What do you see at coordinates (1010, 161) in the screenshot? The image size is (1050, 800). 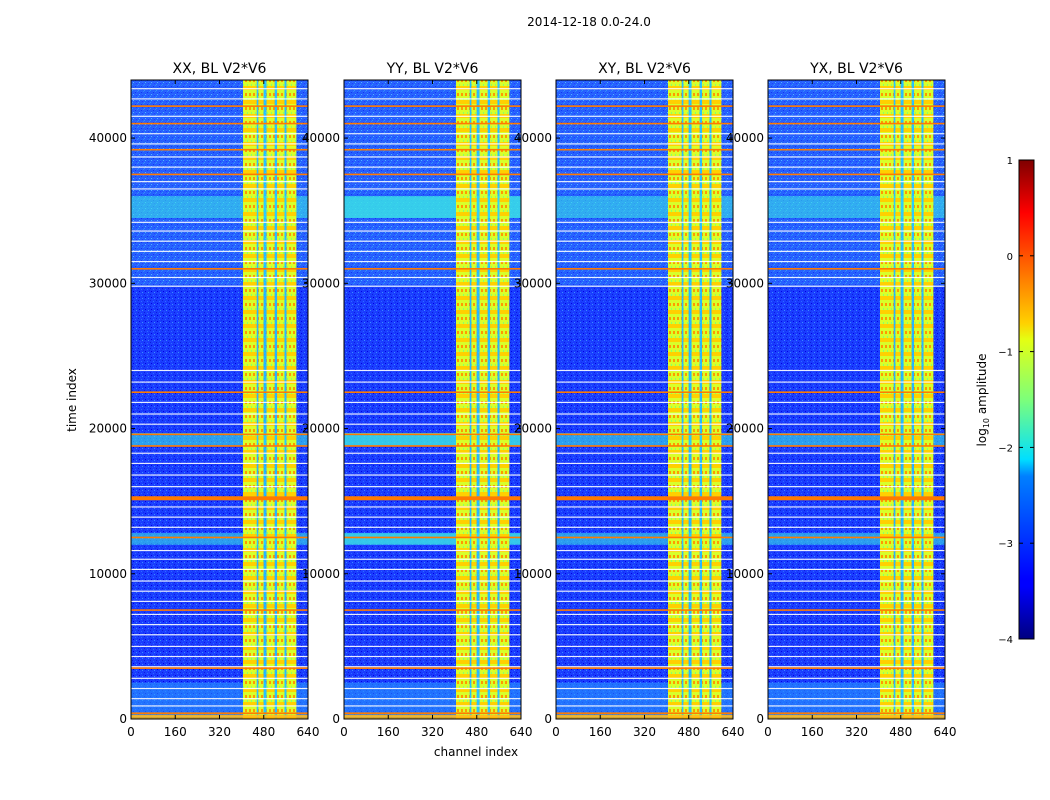 I see `colorbar-tick-label: 1` at bounding box center [1010, 161].